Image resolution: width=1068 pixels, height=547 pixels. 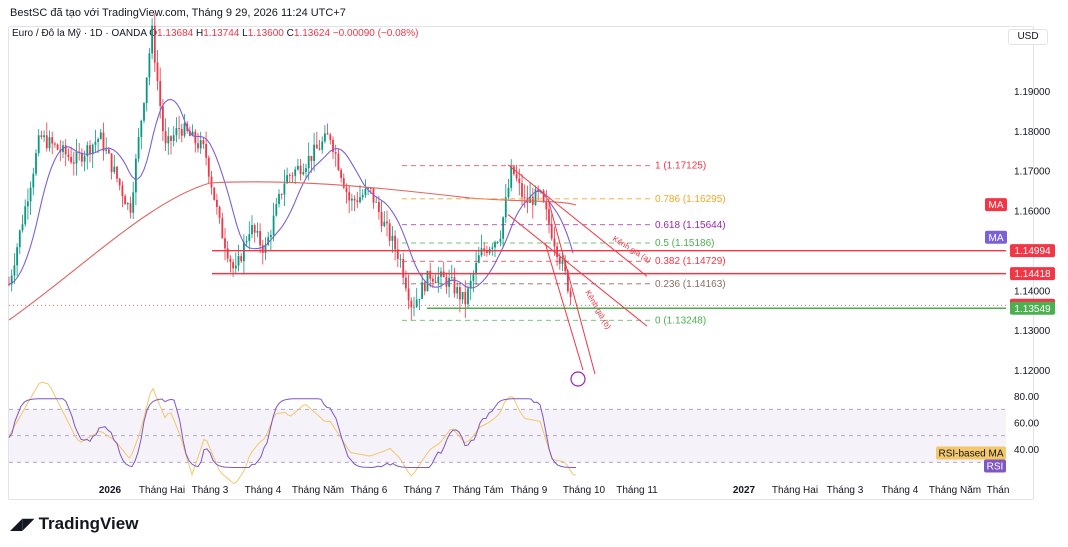 What do you see at coordinates (690, 261) in the screenshot?
I see `fib-level-label: 0.382 (1.14729)` at bounding box center [690, 261].